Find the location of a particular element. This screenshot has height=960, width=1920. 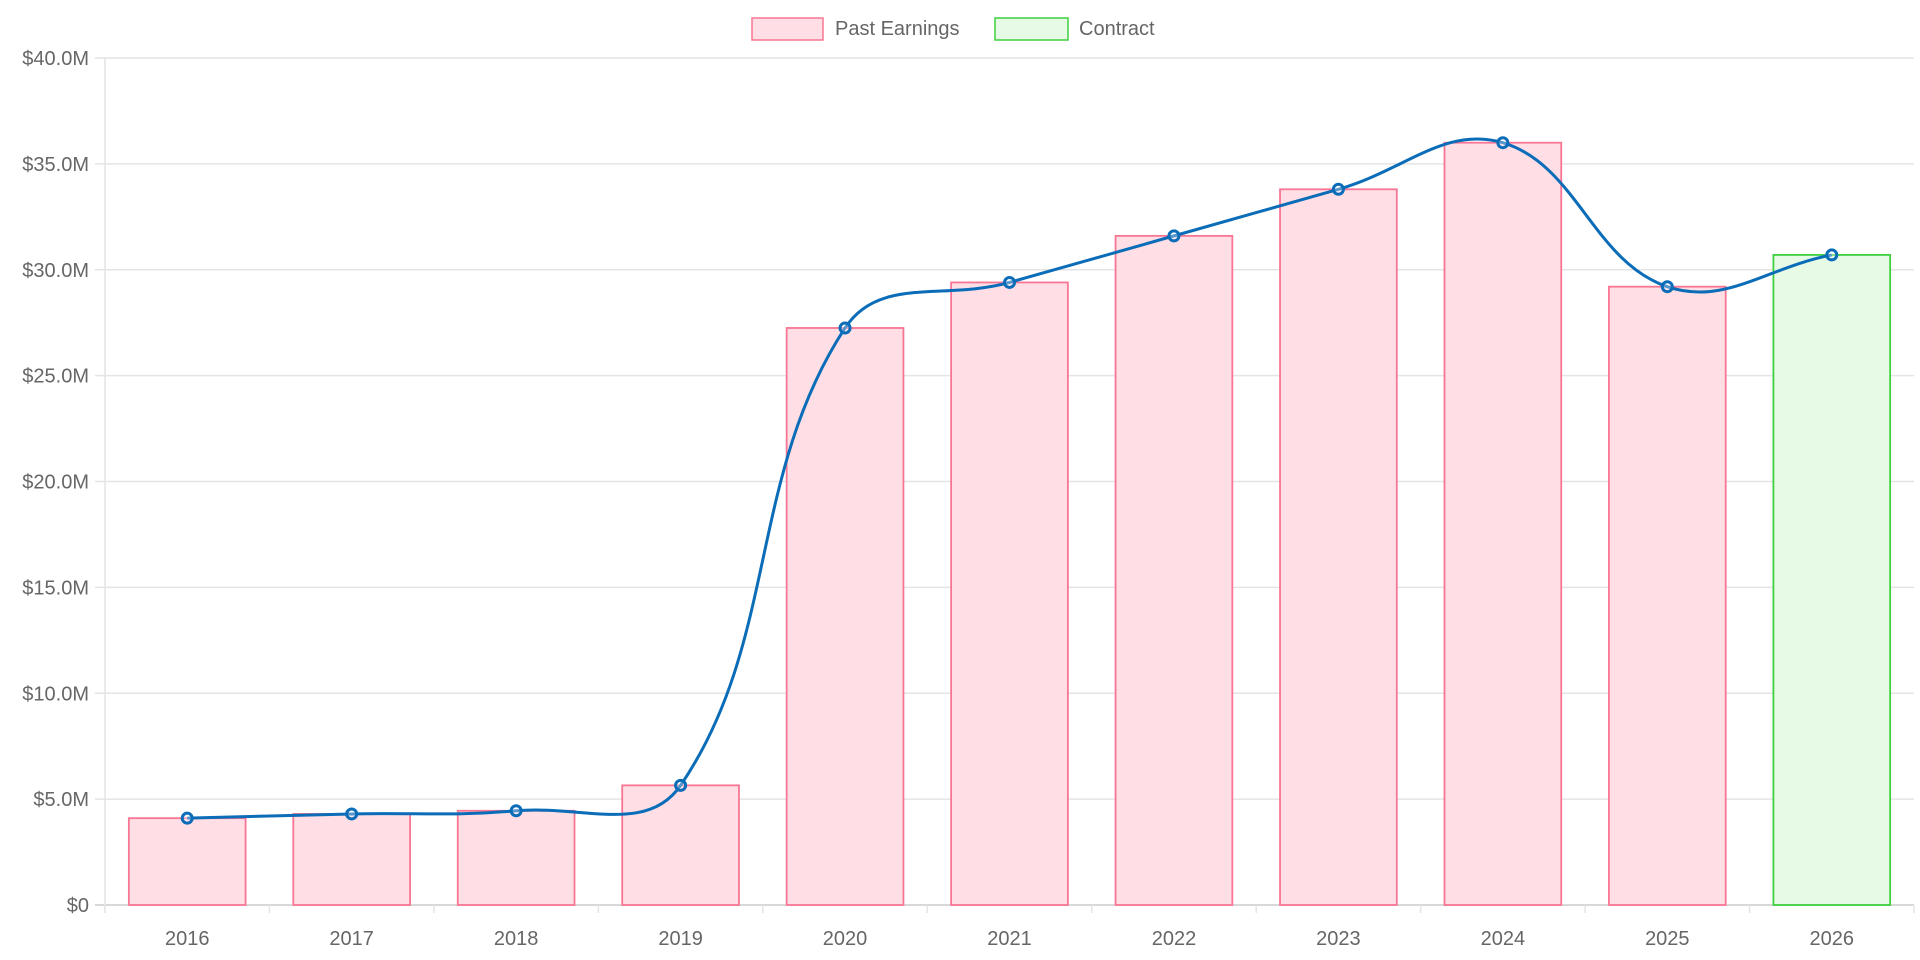

legend-swatch-past-earnings is located at coordinates (787, 29).